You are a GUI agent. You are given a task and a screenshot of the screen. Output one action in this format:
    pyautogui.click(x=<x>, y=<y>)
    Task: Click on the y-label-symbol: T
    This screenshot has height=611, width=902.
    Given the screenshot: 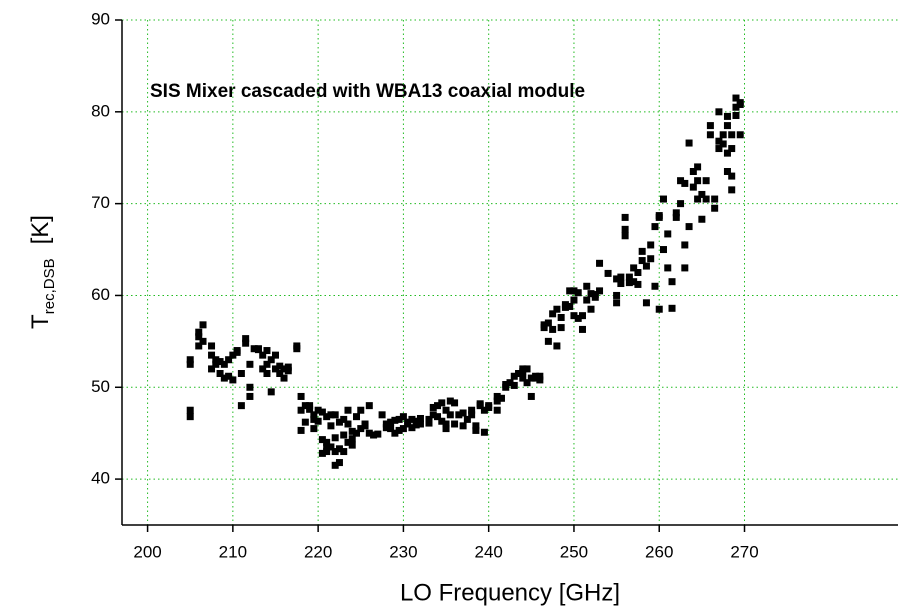 What is the action you would take?
    pyautogui.click(x=40, y=321)
    